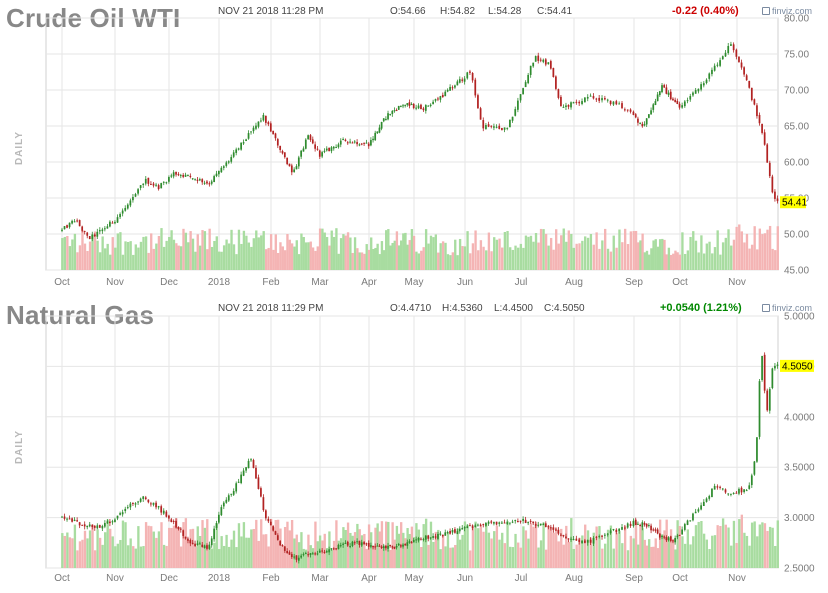  Describe the element at coordinates (701, 308) in the screenshot. I see `natural-gas-change: +0.0540 (1.21%)` at that location.